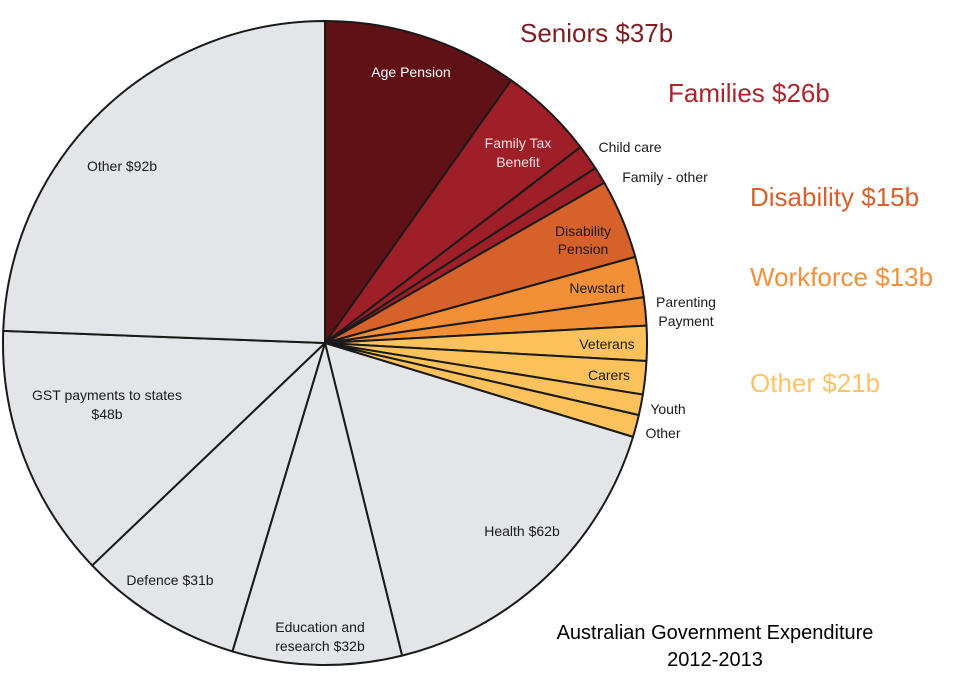  I want to click on slice-label-family-other: Family - other, so click(665, 177).